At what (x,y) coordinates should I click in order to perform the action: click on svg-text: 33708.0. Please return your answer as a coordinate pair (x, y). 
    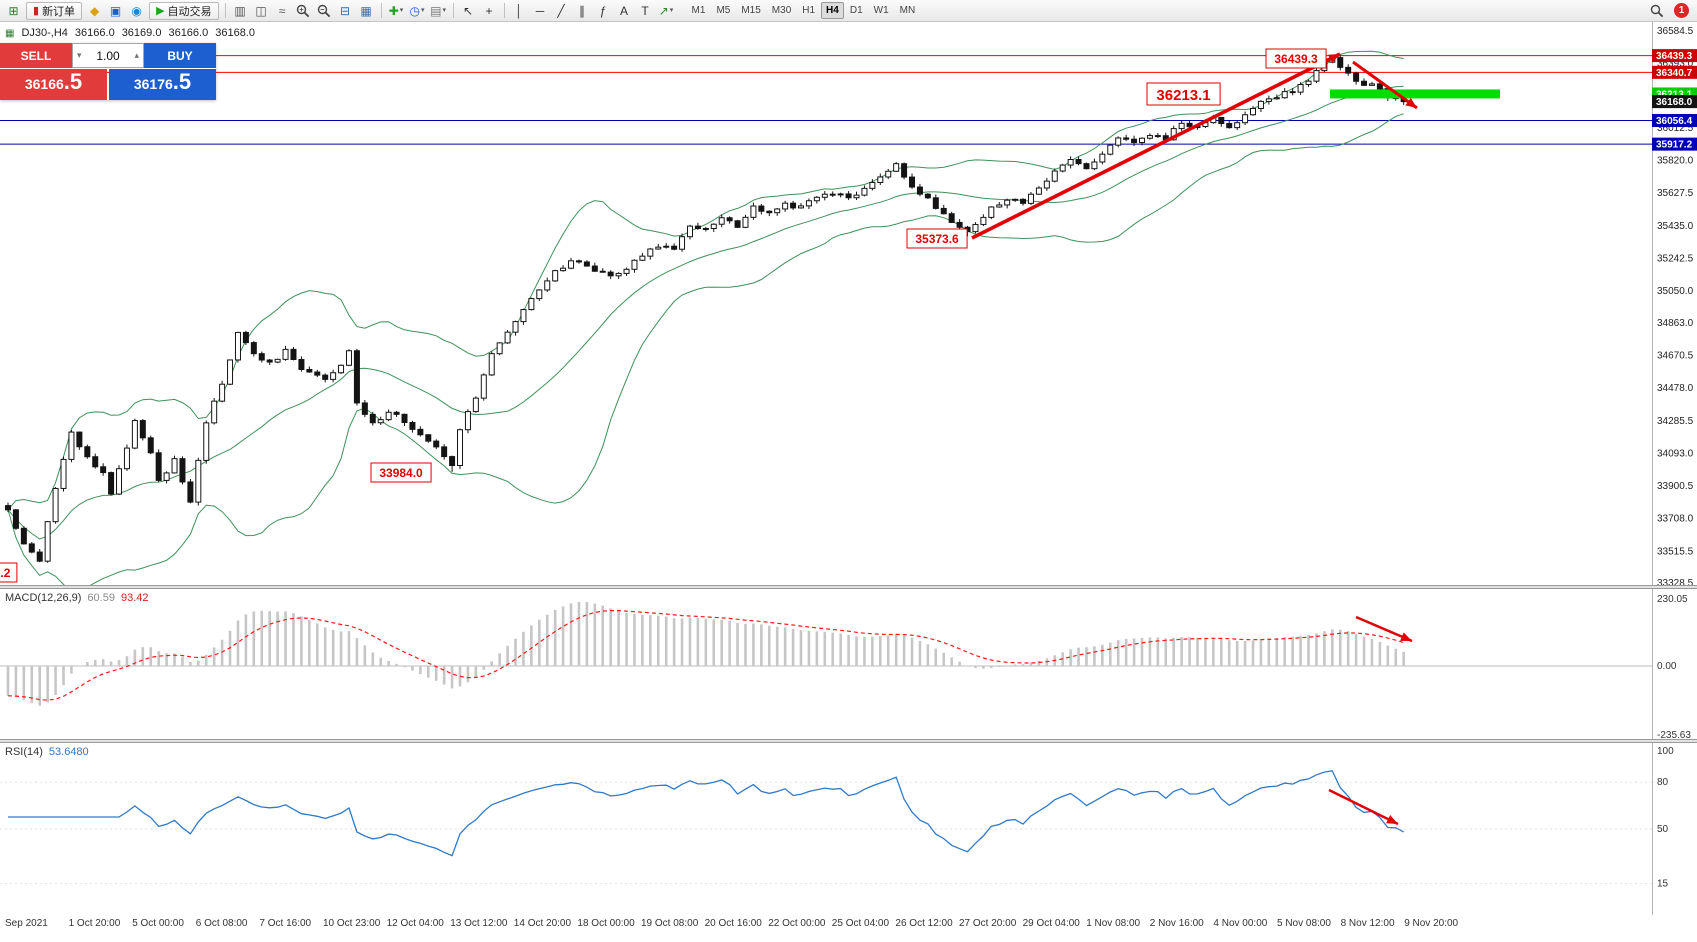
    Looking at the image, I should click on (1675, 519).